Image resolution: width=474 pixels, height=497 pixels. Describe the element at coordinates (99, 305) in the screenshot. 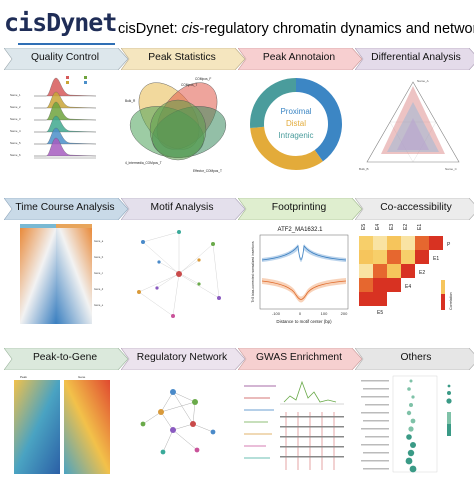

I see `svg-text: Gene_e` at that location.